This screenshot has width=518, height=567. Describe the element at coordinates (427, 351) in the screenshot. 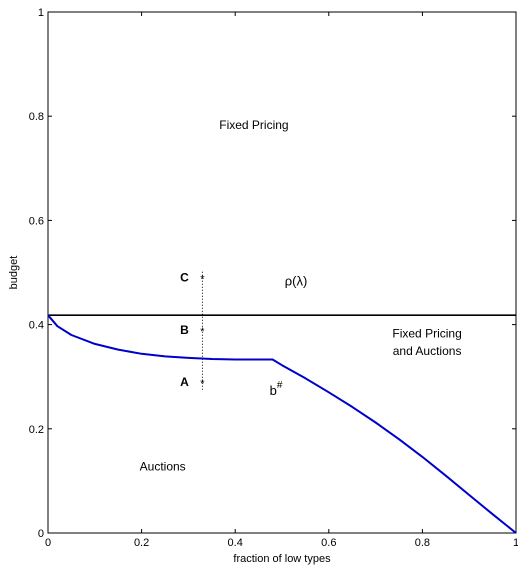

I see `annotation-2: and Auctions` at that location.